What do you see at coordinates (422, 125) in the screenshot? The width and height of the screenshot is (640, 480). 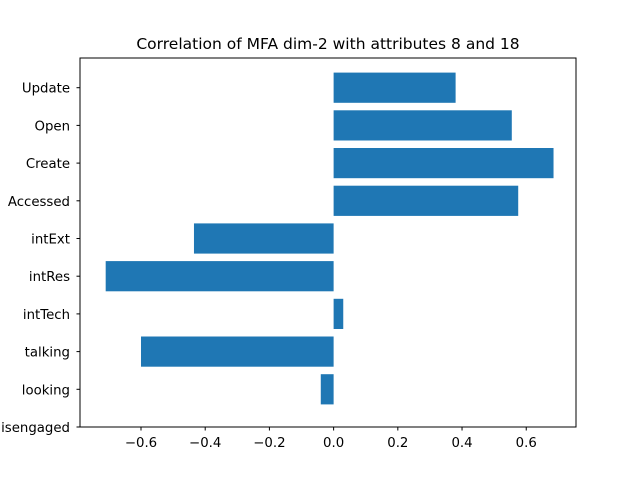 I see `bar-Open` at bounding box center [422, 125].